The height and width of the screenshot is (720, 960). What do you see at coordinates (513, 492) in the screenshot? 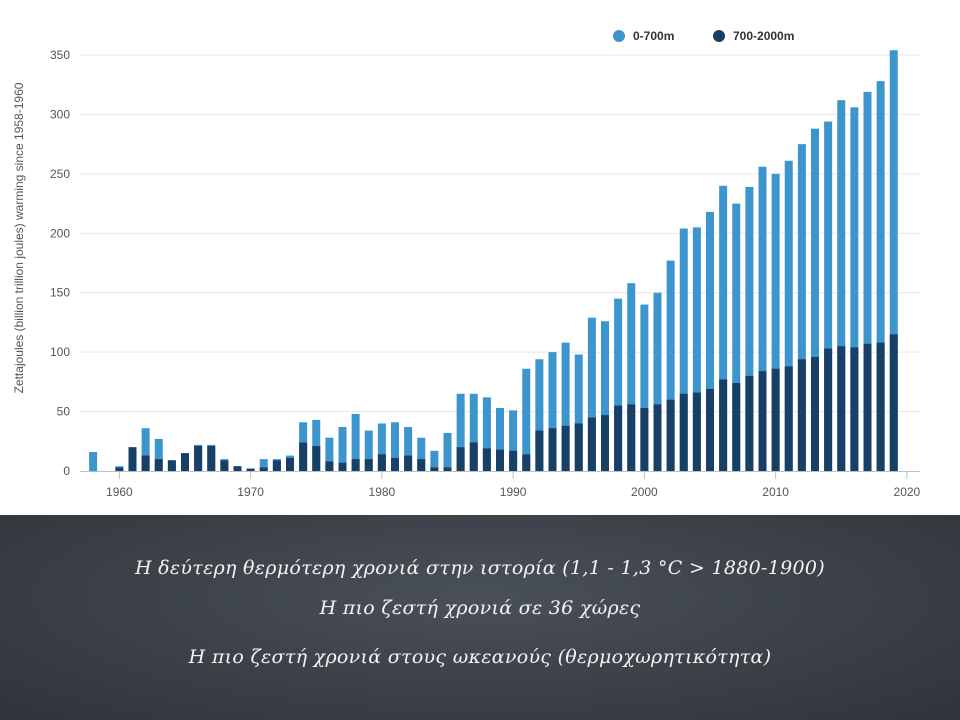
I see `x-tick-label: 1990` at bounding box center [513, 492].